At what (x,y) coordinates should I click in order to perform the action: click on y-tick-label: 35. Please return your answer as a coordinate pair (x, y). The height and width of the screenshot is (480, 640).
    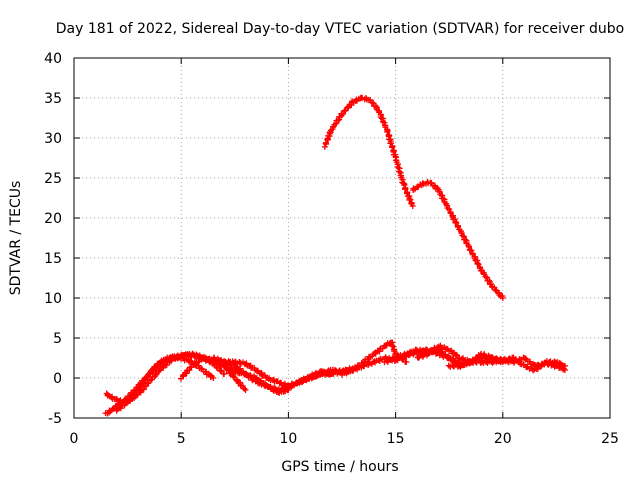
    Looking at the image, I should click on (53, 99).